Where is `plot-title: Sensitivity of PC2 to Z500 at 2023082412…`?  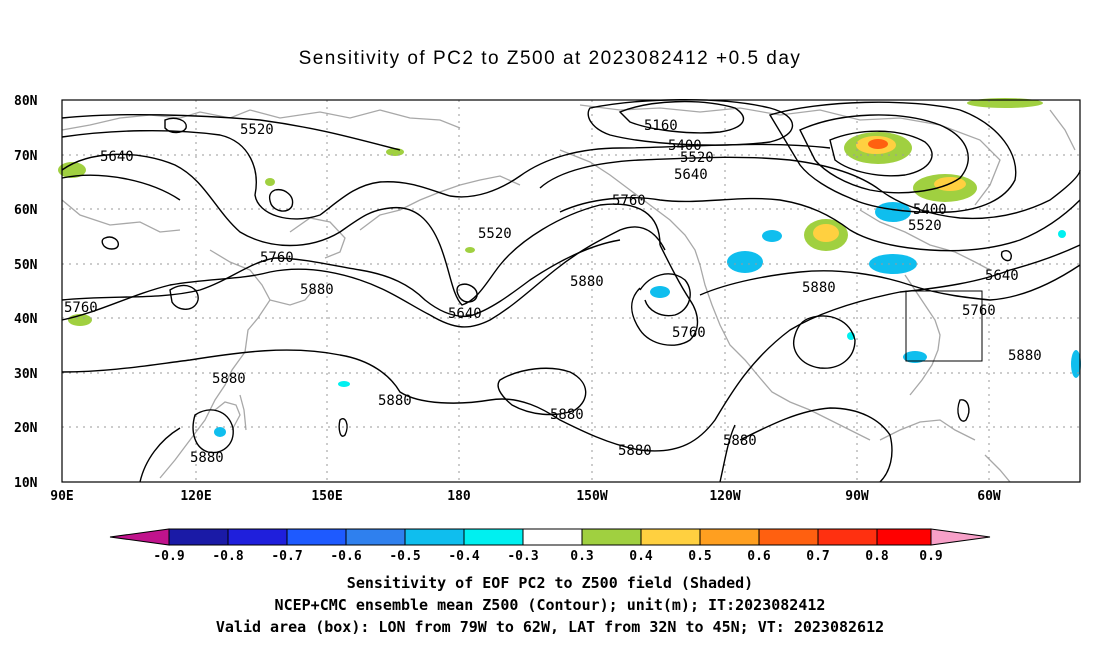
plot-title: Sensitivity of PC2 to Z500 at 2023082412… is located at coordinates (550, 58).